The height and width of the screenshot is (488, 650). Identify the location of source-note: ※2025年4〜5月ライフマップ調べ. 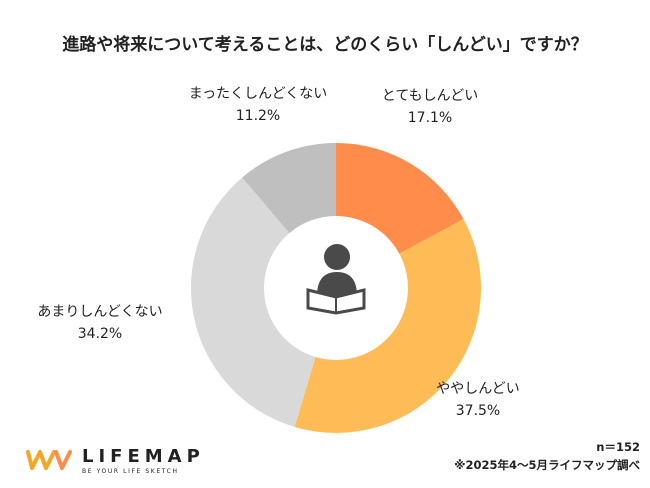
(547, 465).